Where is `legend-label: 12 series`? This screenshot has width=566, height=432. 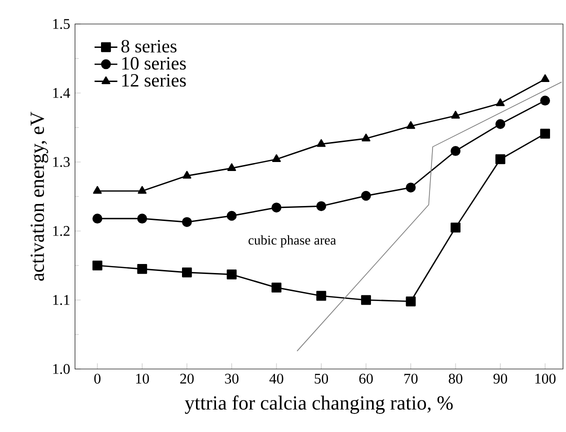
legend-label: 12 series is located at coordinates (154, 80).